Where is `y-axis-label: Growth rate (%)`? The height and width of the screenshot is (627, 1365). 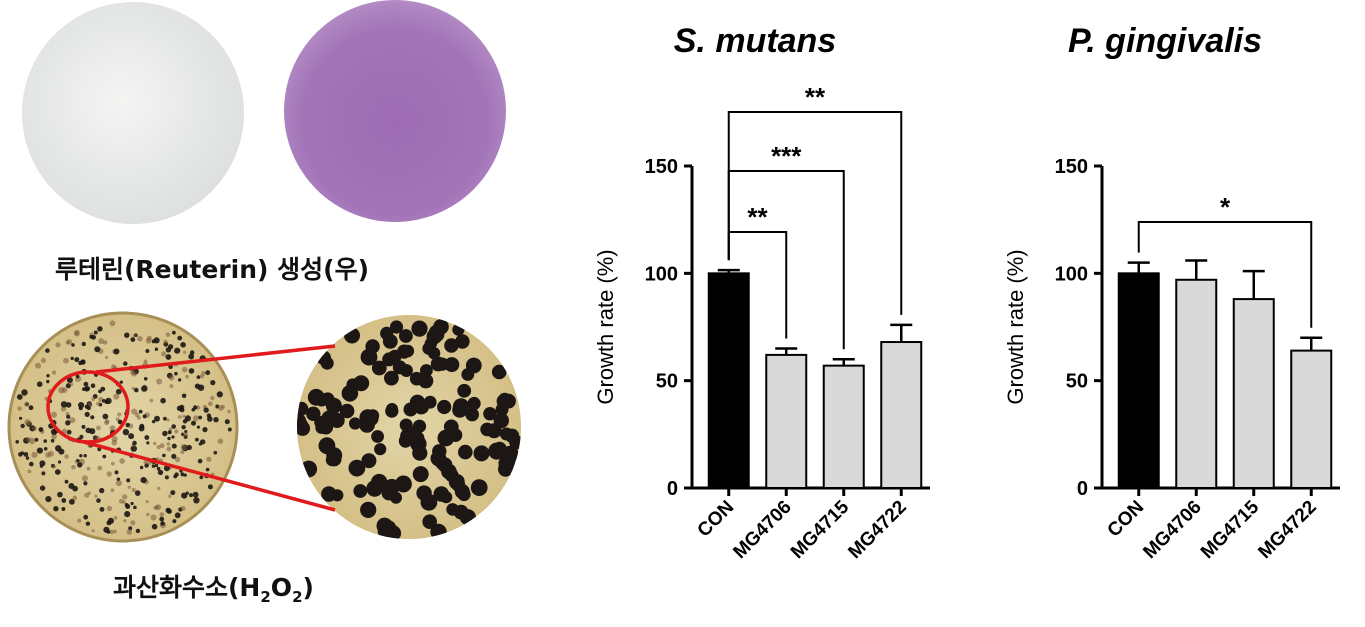
y-axis-label: Growth rate (%) is located at coordinates (1015, 326).